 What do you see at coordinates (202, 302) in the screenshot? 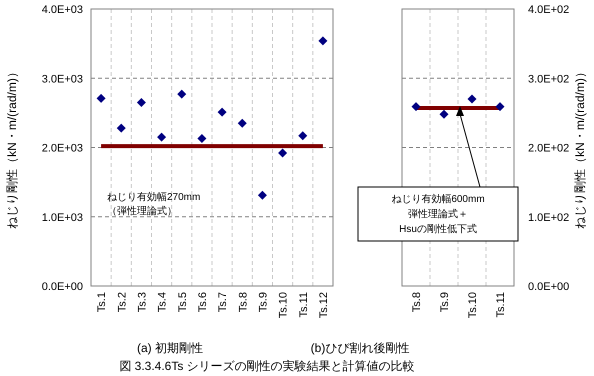
I see `x-tick-label: Ts.6` at bounding box center [202, 302].